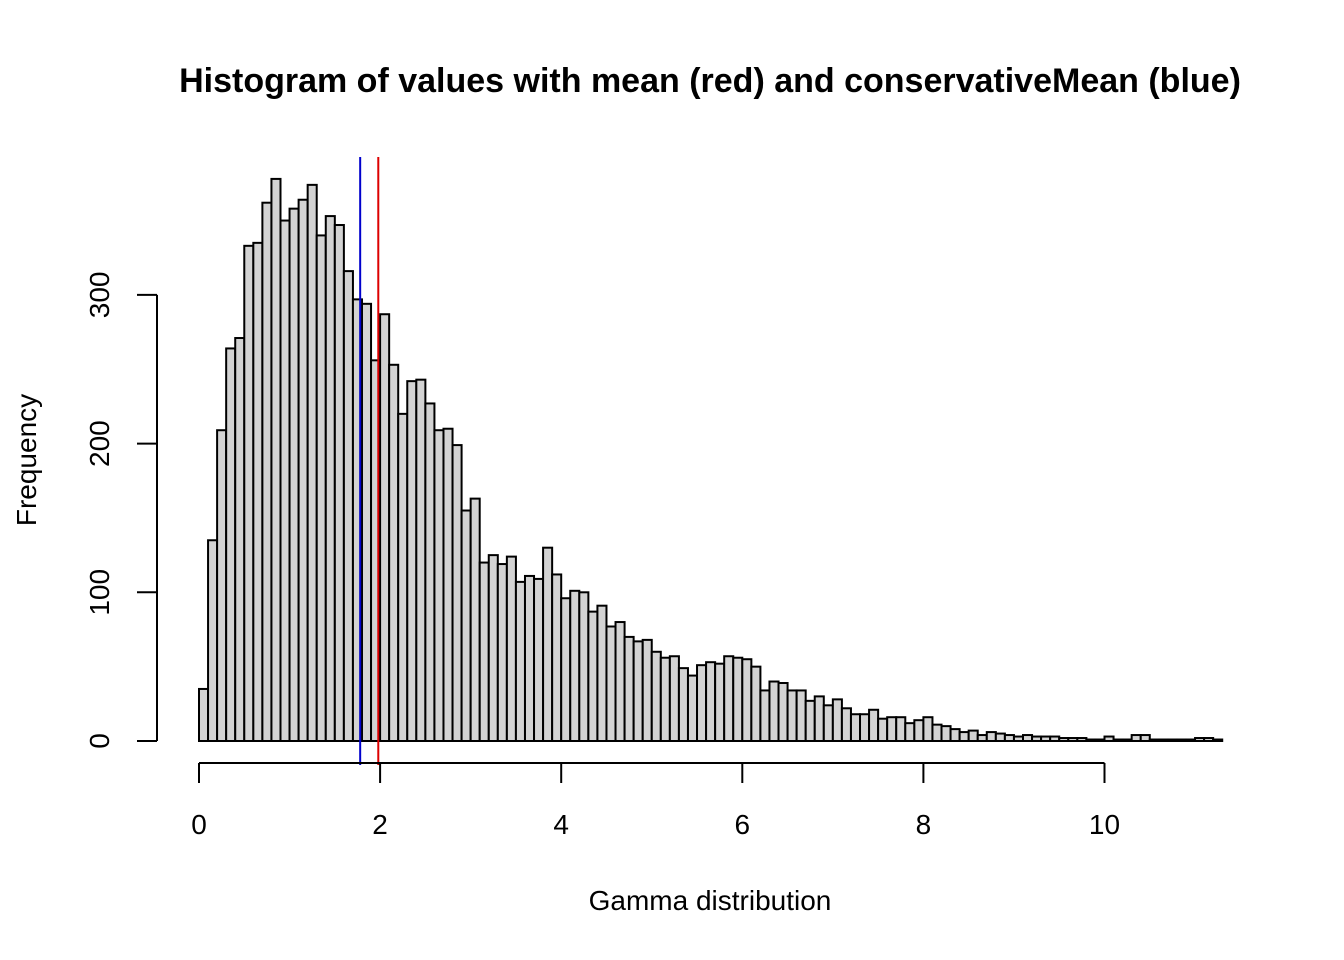 This screenshot has height=960, width=1344. Describe the element at coordinates (99, 295) in the screenshot. I see `y-tick-label: 300` at that location.